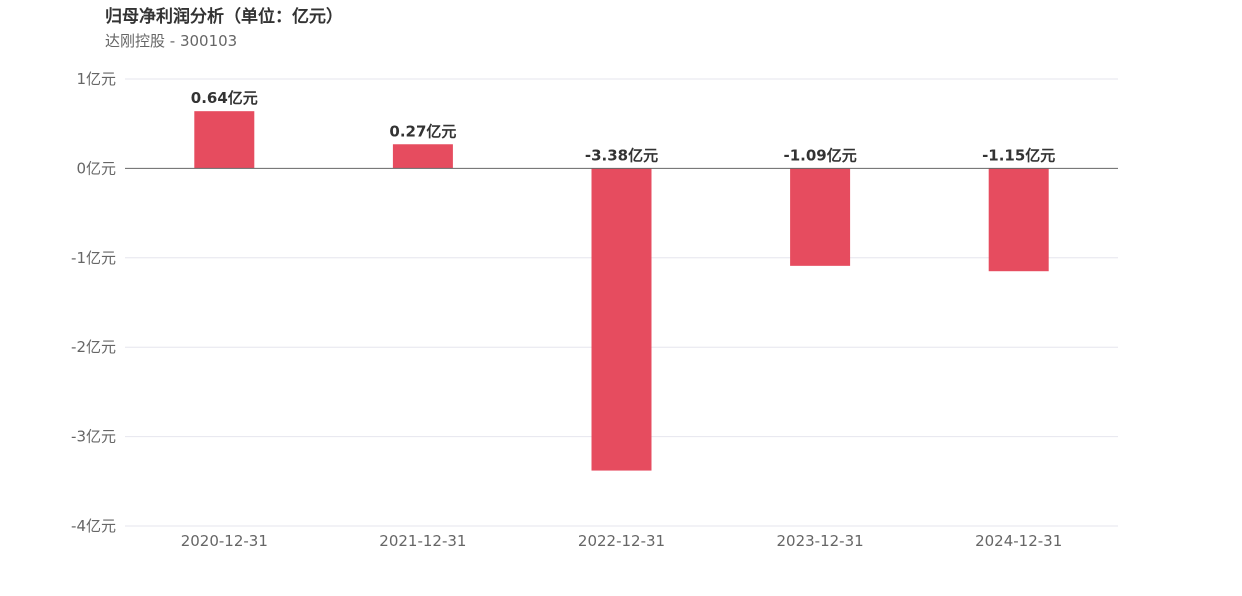 Image resolution: width=1242 pixels, height=596 pixels. What do you see at coordinates (623, 126) in the screenshot?
I see `data-labels: 0.64亿元 0.27亿元 -3.38亿元 -1.09亿元 -1.15亿元` at bounding box center [623, 126].